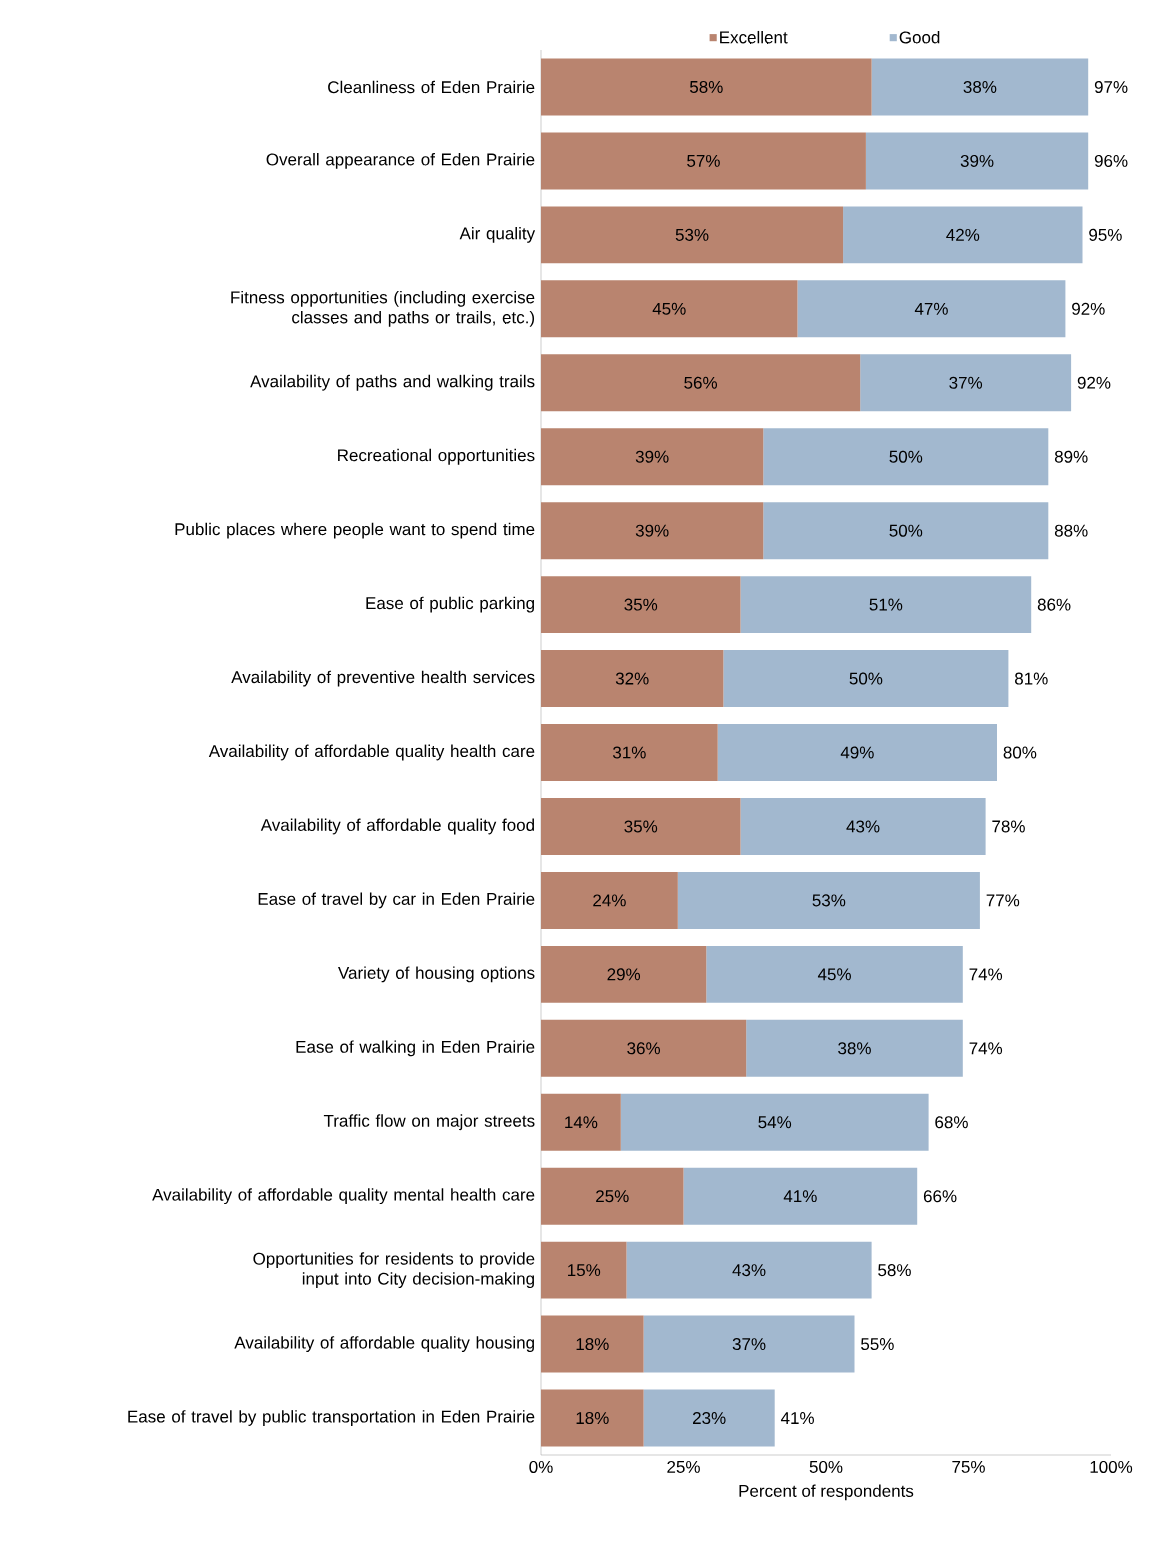 The width and height of the screenshot is (1154, 1552). What do you see at coordinates (1020, 752) in the screenshot?
I see `total-label: 80%` at bounding box center [1020, 752].